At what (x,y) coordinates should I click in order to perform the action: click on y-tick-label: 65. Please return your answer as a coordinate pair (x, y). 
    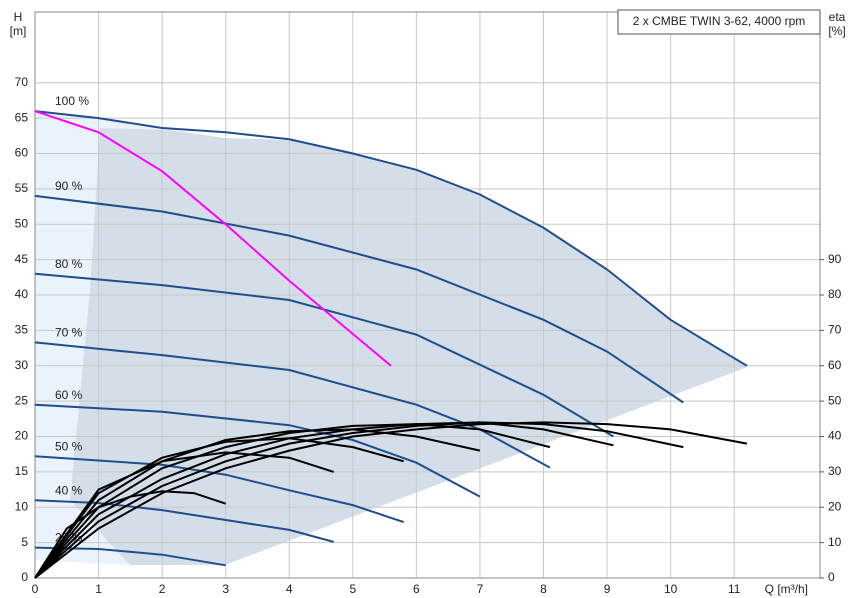
    Looking at the image, I should click on (22, 117).